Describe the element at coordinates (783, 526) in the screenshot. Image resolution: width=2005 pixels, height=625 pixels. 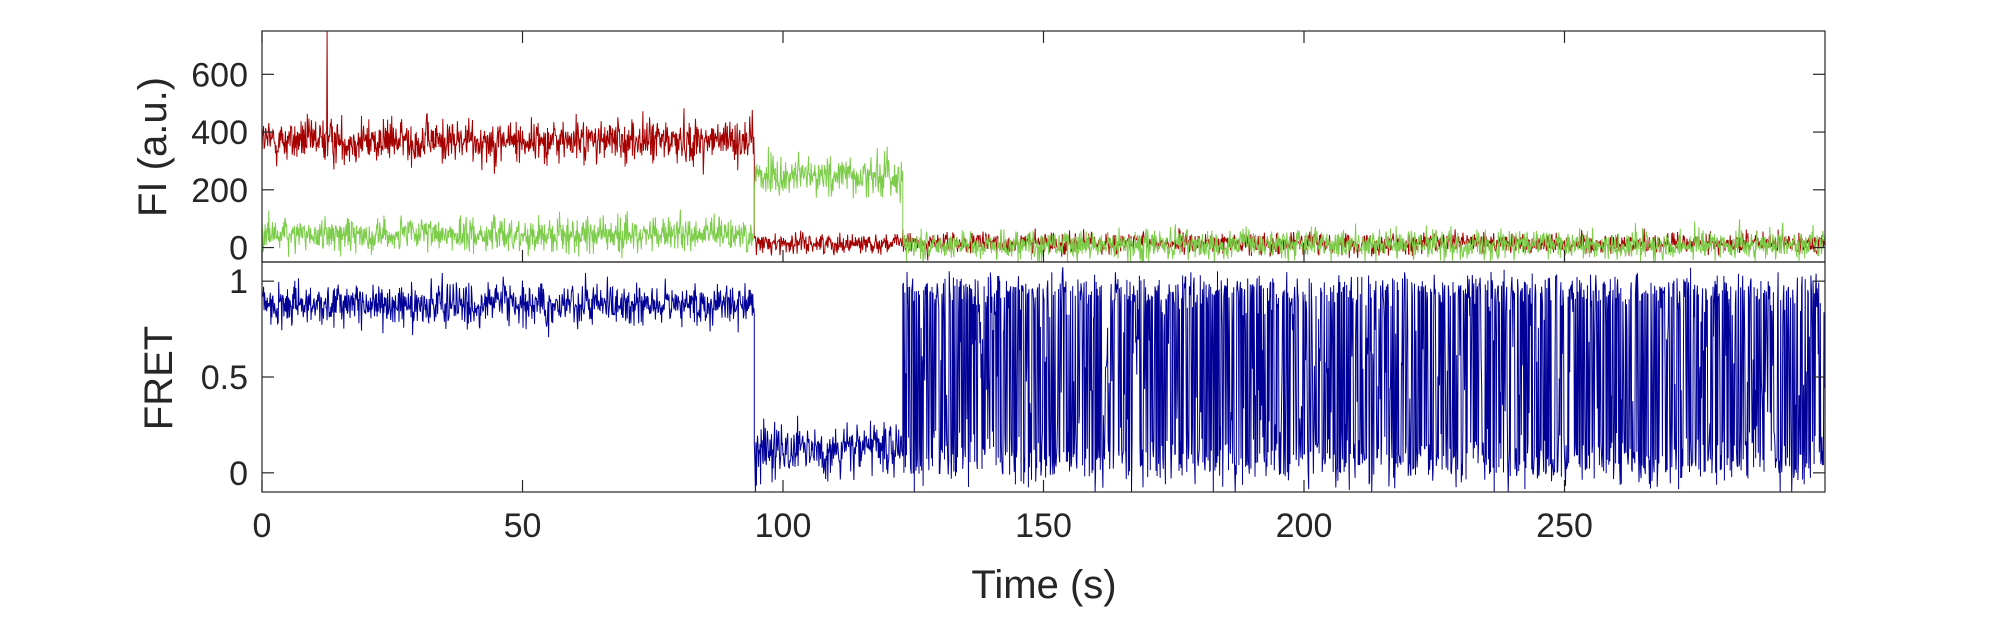
I see `time-xtick-label: 100` at that location.